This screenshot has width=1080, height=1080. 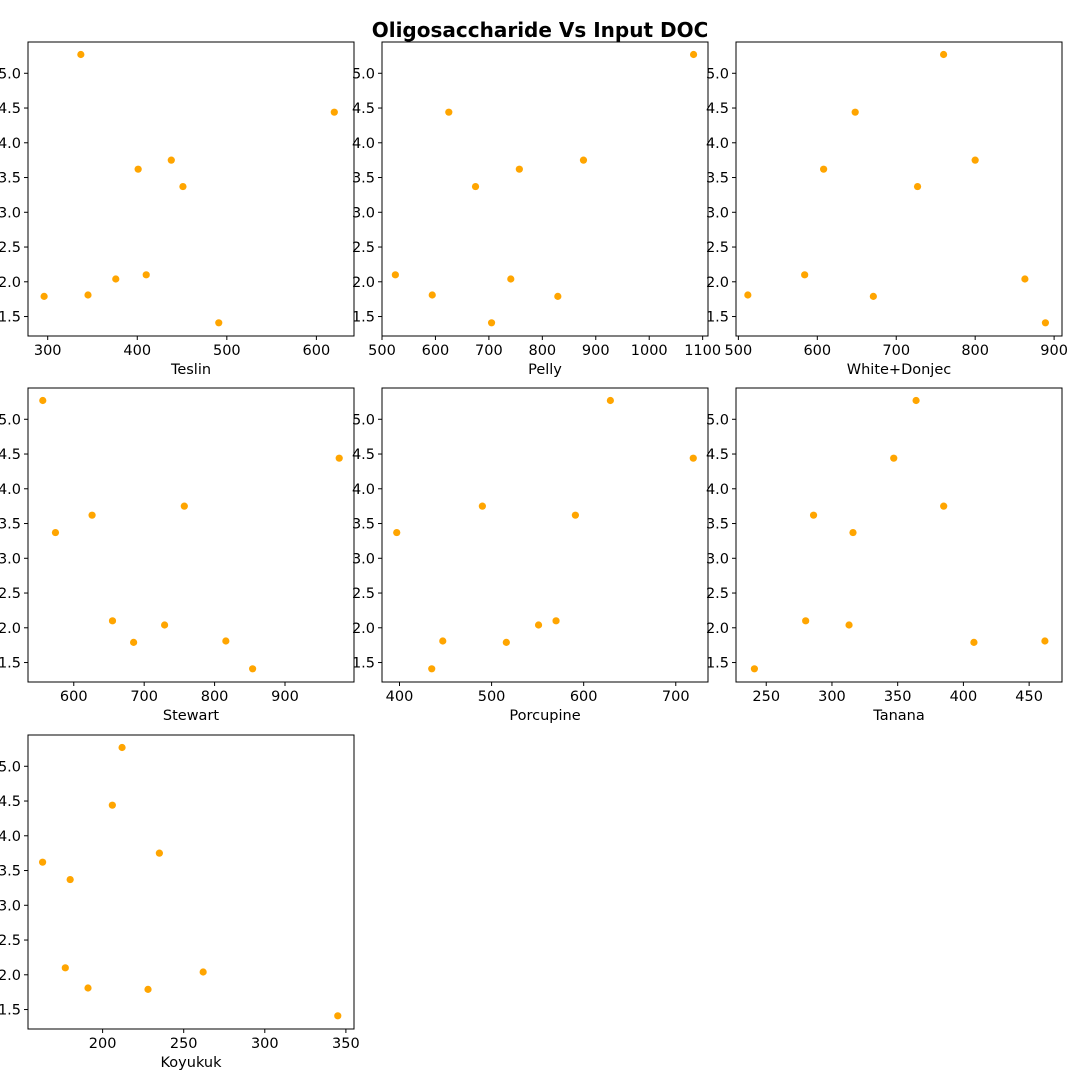 What do you see at coordinates (545, 370) in the screenshot?
I see `x-axis-label: Pelly` at bounding box center [545, 370].